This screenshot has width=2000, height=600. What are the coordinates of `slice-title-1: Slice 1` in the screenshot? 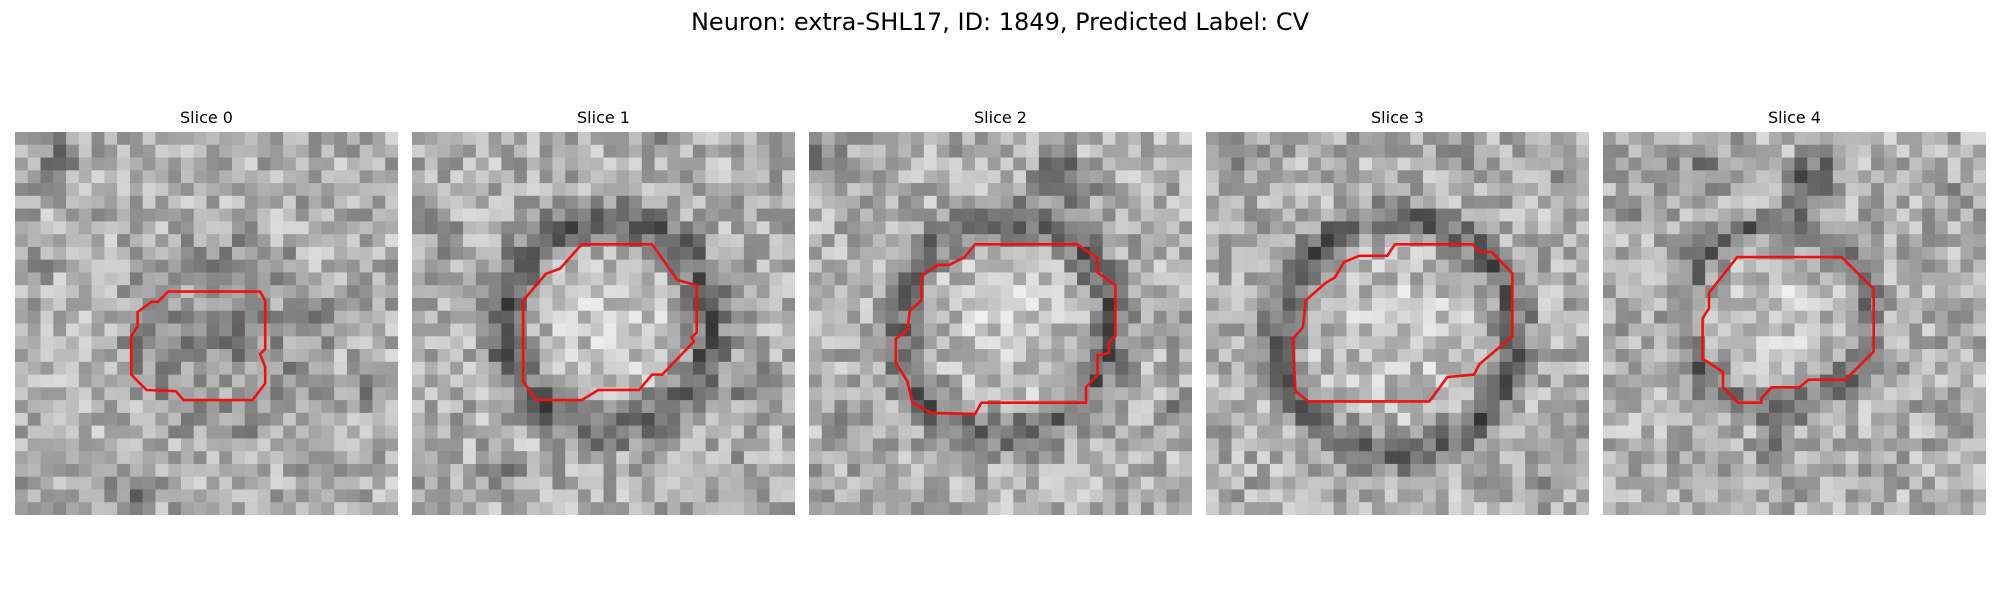 It's located at (603, 117).